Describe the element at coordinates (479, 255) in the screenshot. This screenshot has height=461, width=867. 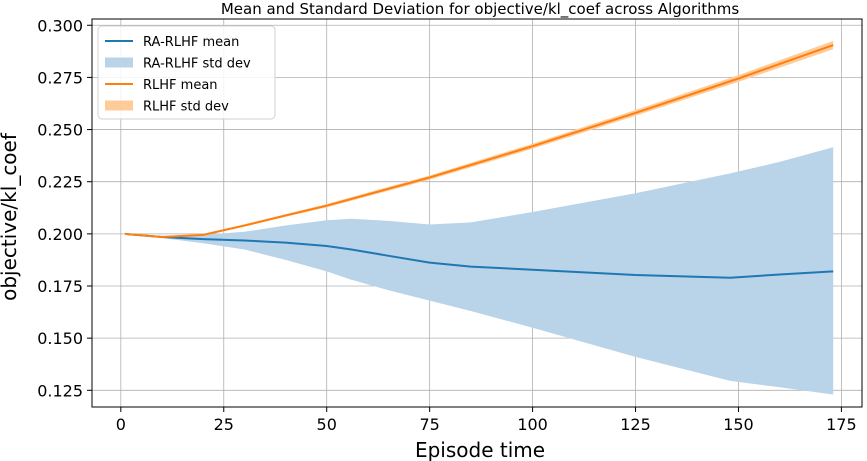
I see `ra-rlhf-mean-line` at that location.